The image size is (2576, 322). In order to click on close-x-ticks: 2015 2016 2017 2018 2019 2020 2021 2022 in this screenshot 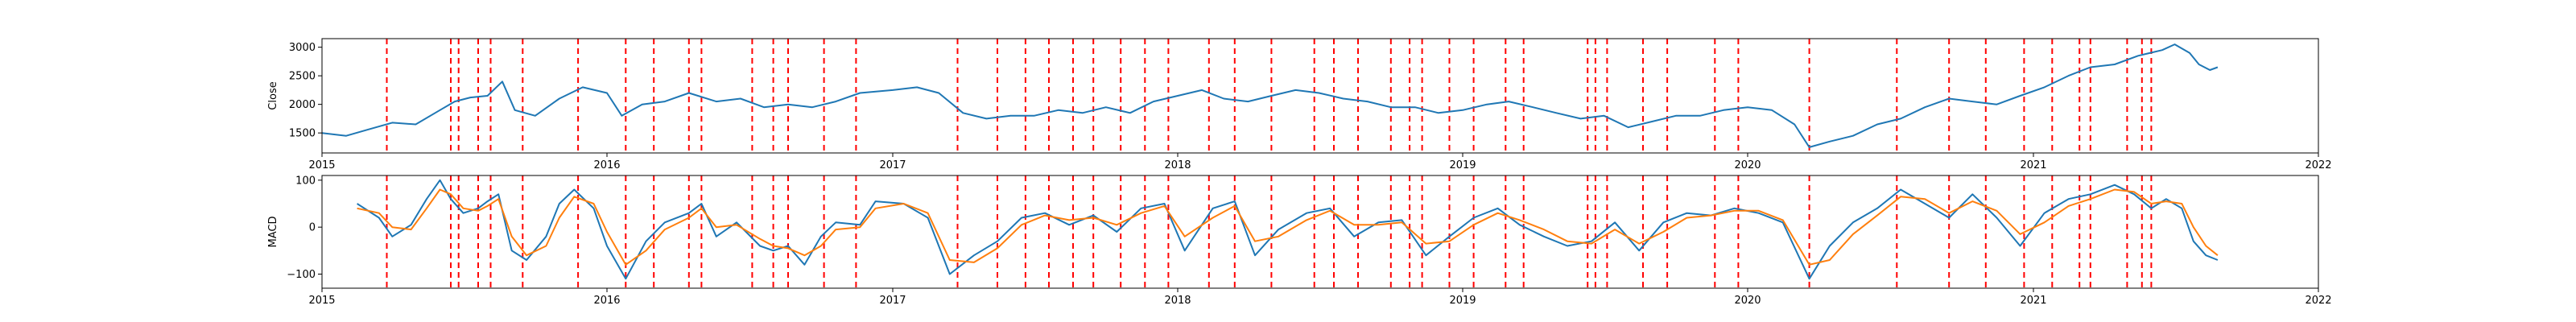, I will do `click(1320, 162)`.